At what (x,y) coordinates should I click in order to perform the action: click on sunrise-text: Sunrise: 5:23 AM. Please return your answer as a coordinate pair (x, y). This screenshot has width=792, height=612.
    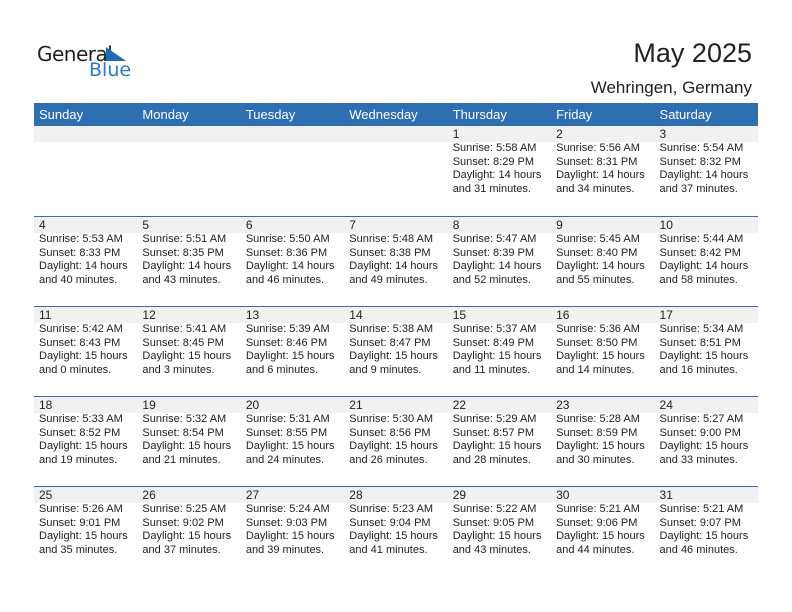
    Looking at the image, I should click on (391, 509).